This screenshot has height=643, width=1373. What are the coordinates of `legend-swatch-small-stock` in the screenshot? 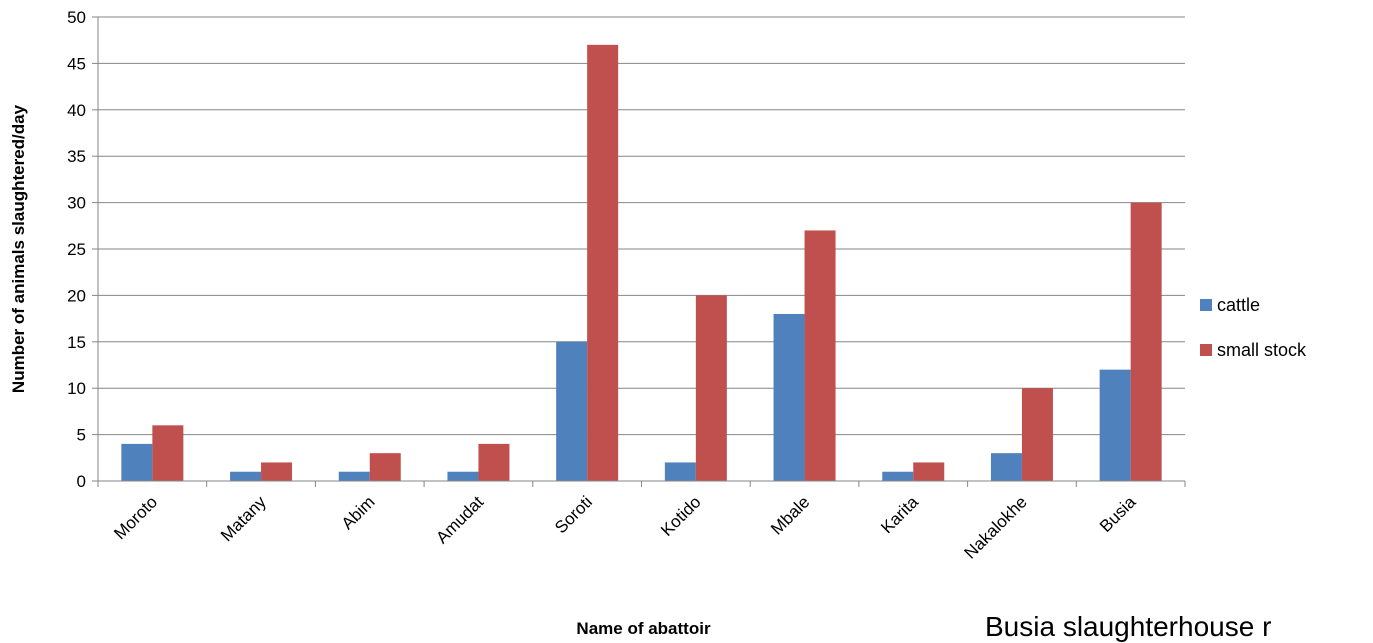 It's located at (1206, 350).